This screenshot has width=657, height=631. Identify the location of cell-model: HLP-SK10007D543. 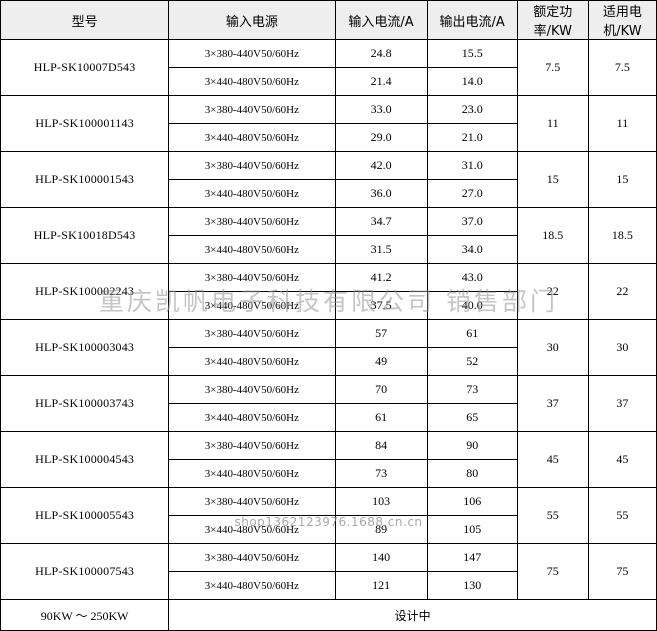
(85, 67).